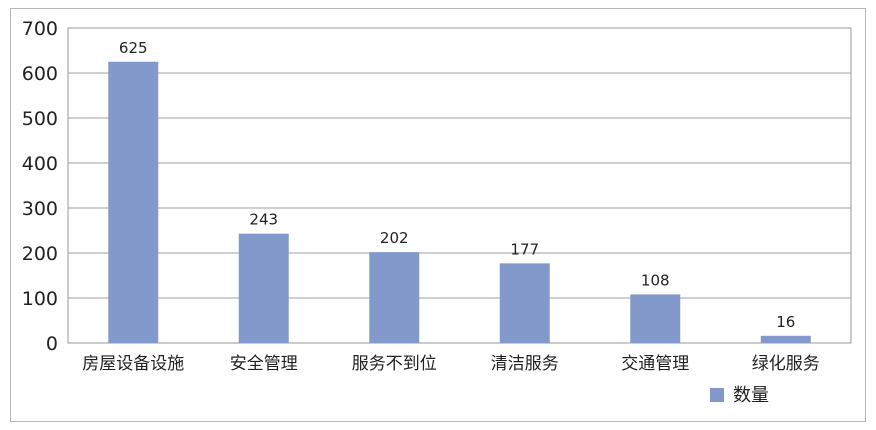  Describe the element at coordinates (655, 364) in the screenshot. I see `x-category-label: 交通管理` at that location.